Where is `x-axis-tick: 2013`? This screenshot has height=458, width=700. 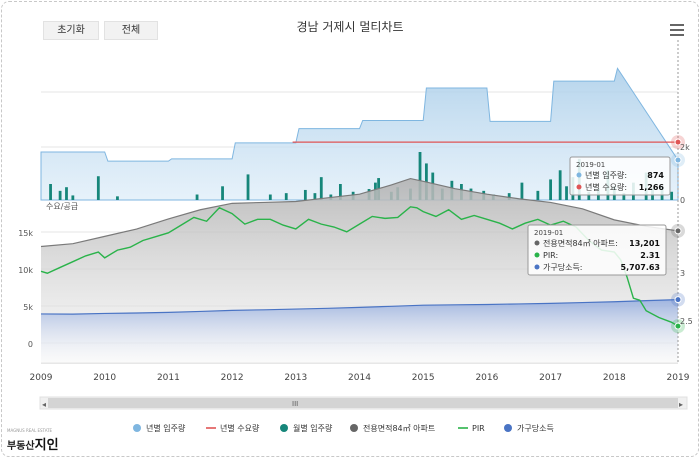 x-axis-tick: 2013 is located at coordinates (295, 378).